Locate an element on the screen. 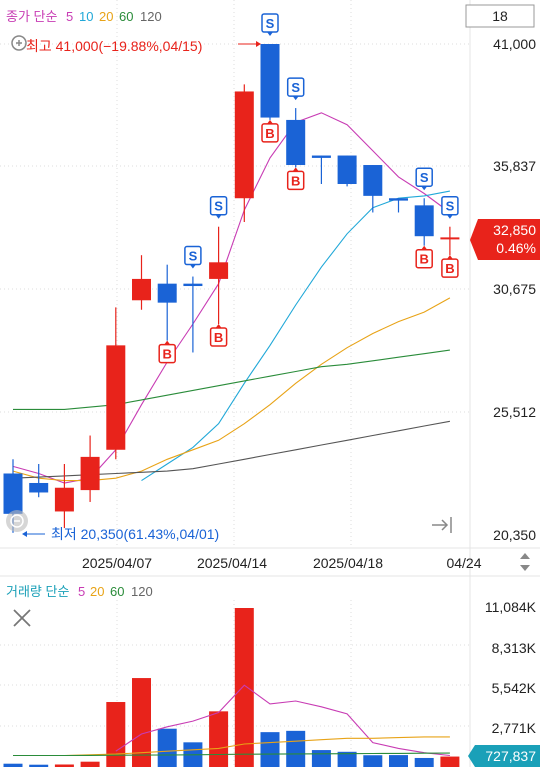  period-value: 18 is located at coordinates (500, 16).